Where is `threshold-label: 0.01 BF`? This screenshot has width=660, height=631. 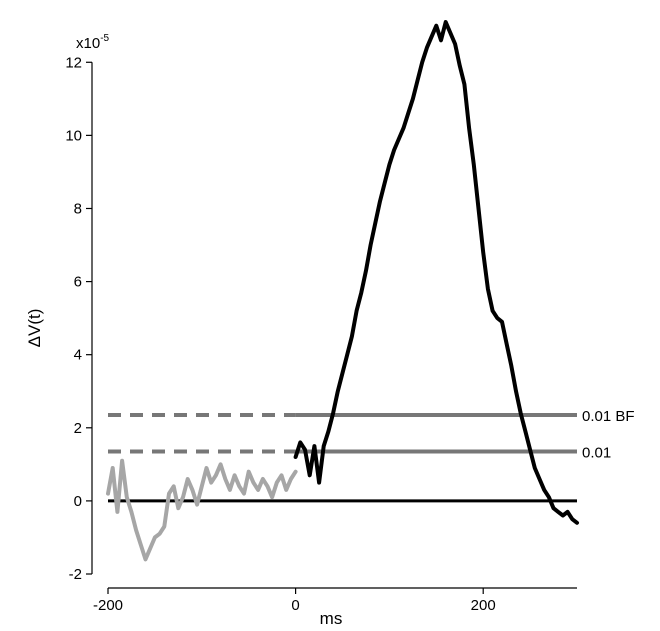 threshold-label: 0.01 BF is located at coordinates (608, 416).